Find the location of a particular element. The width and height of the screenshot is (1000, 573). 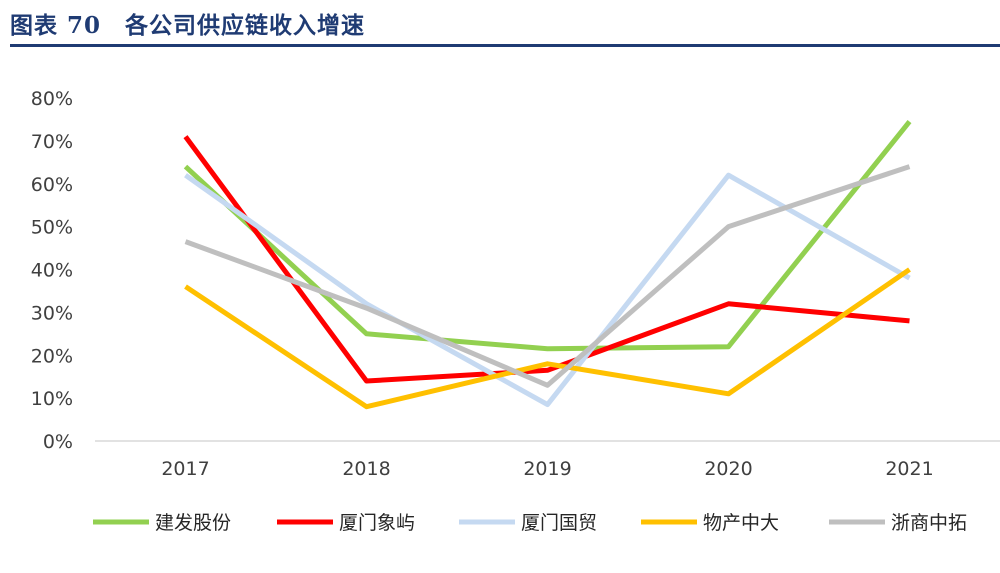

y-tick-label: 20% is located at coordinates (52, 356).